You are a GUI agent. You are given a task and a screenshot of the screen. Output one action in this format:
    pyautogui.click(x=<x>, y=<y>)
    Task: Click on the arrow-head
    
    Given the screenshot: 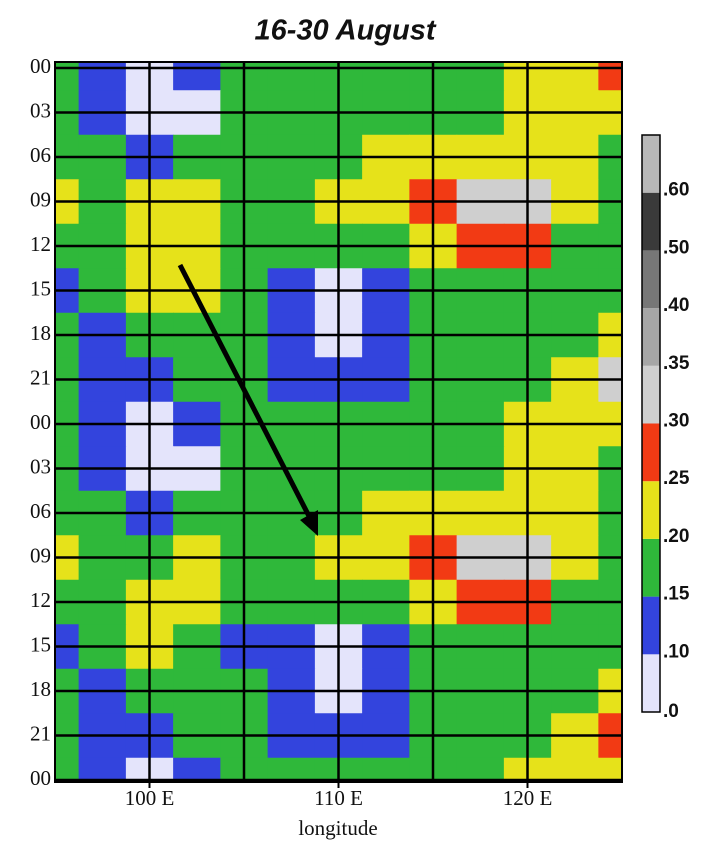 What is the action you would take?
    pyautogui.click(x=309, y=523)
    